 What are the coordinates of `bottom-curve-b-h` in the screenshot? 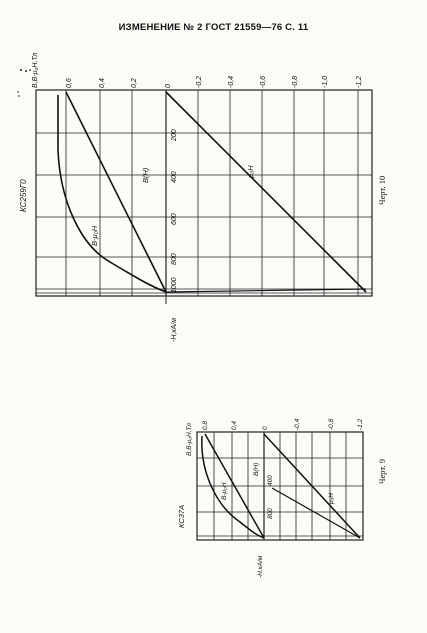 It's located at (234, 486).